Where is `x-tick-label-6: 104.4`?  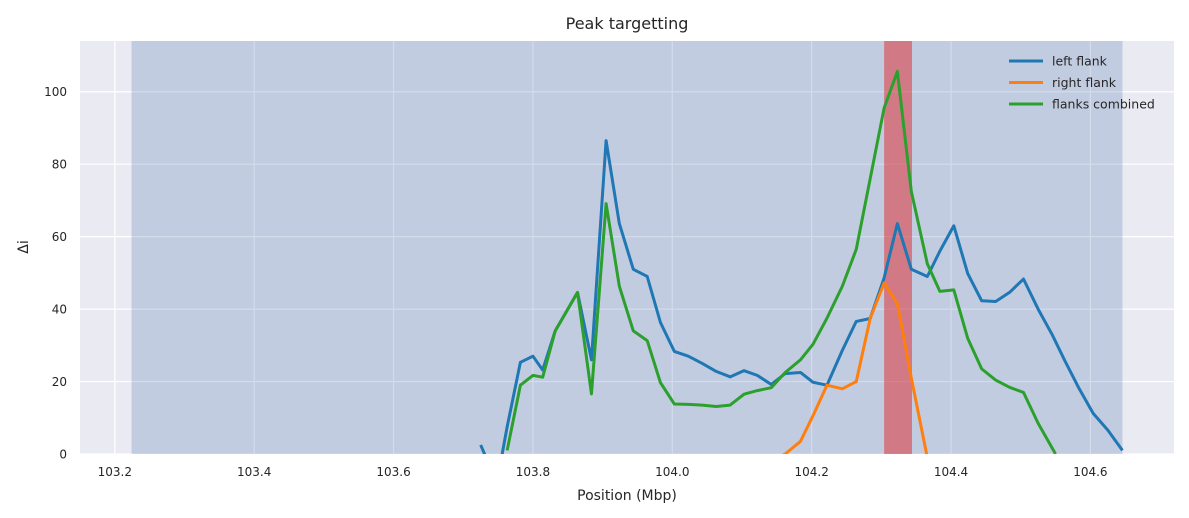 x-tick-label-6: 104.4 is located at coordinates (951, 472).